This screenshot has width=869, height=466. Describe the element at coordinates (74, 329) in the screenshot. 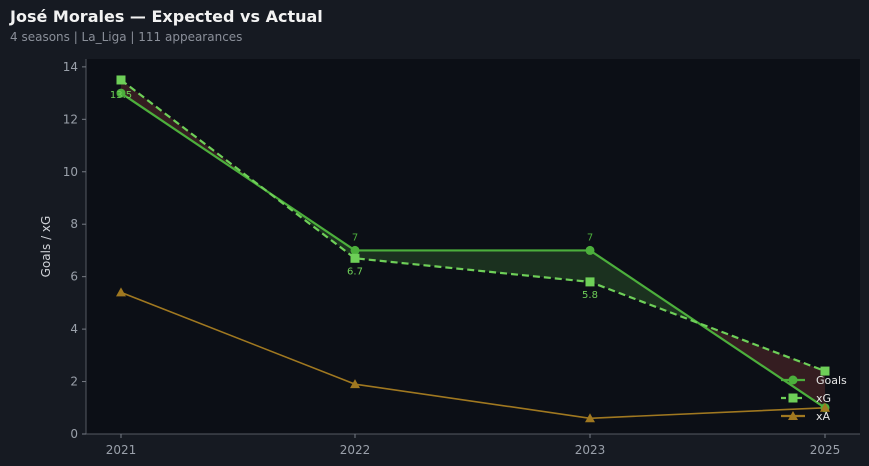

I see `y-tick-label: 4` at that location.